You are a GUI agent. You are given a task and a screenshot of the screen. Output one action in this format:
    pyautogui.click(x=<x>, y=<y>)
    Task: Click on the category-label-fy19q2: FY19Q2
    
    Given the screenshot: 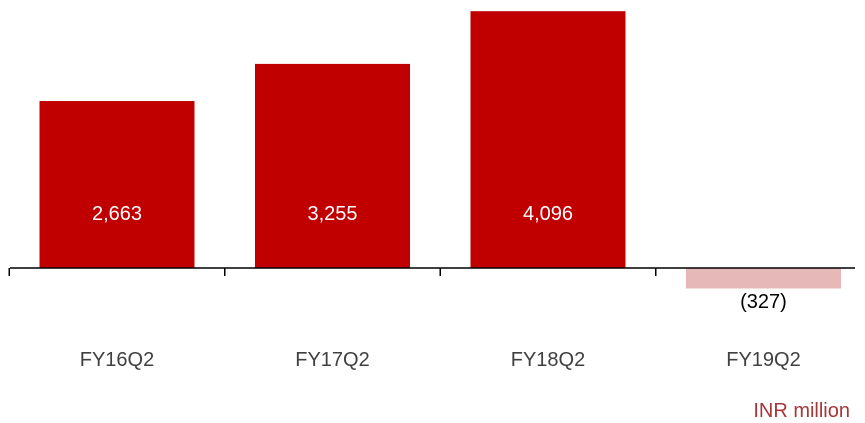 What is the action you would take?
    pyautogui.click(x=763, y=360)
    